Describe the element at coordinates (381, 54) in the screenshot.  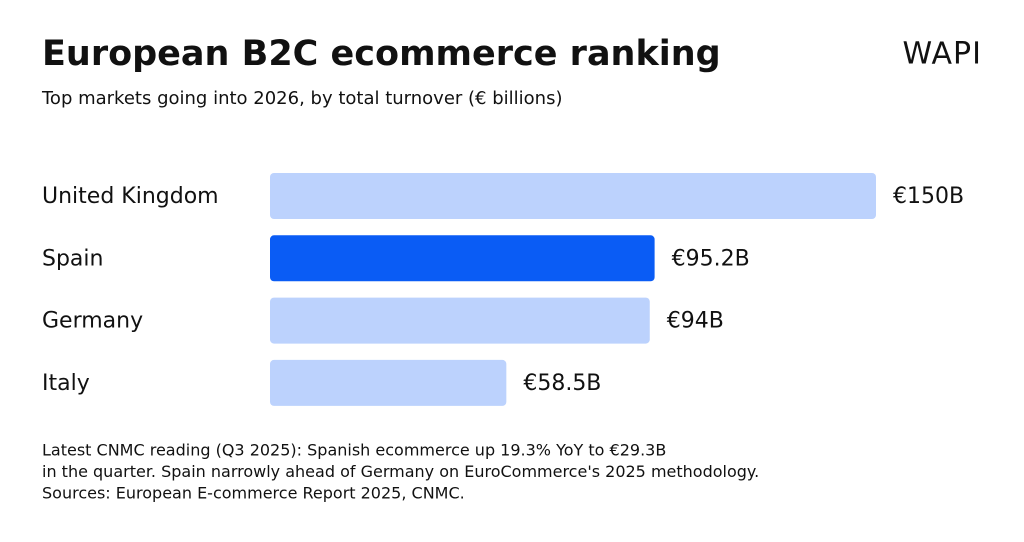
I see `chart-title: European B2C ecommerce ranking` at that location.